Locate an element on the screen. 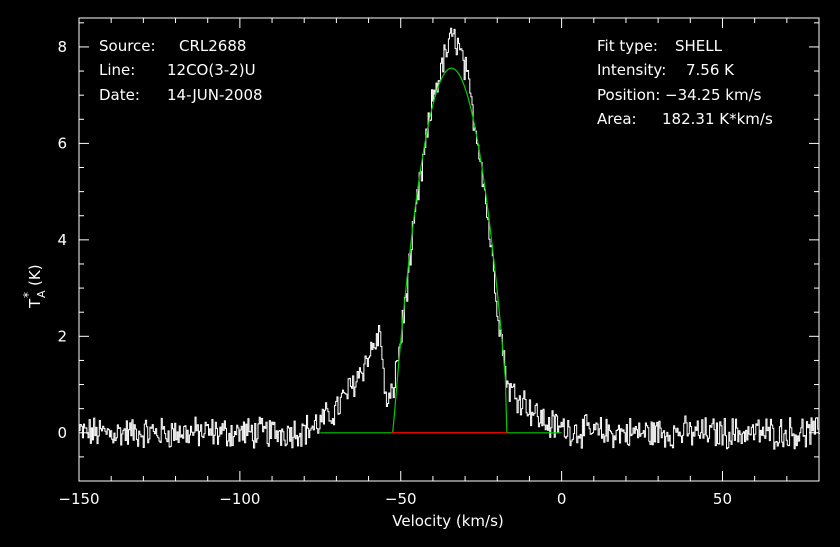  intensity-value: 7.56 K is located at coordinates (710, 70).